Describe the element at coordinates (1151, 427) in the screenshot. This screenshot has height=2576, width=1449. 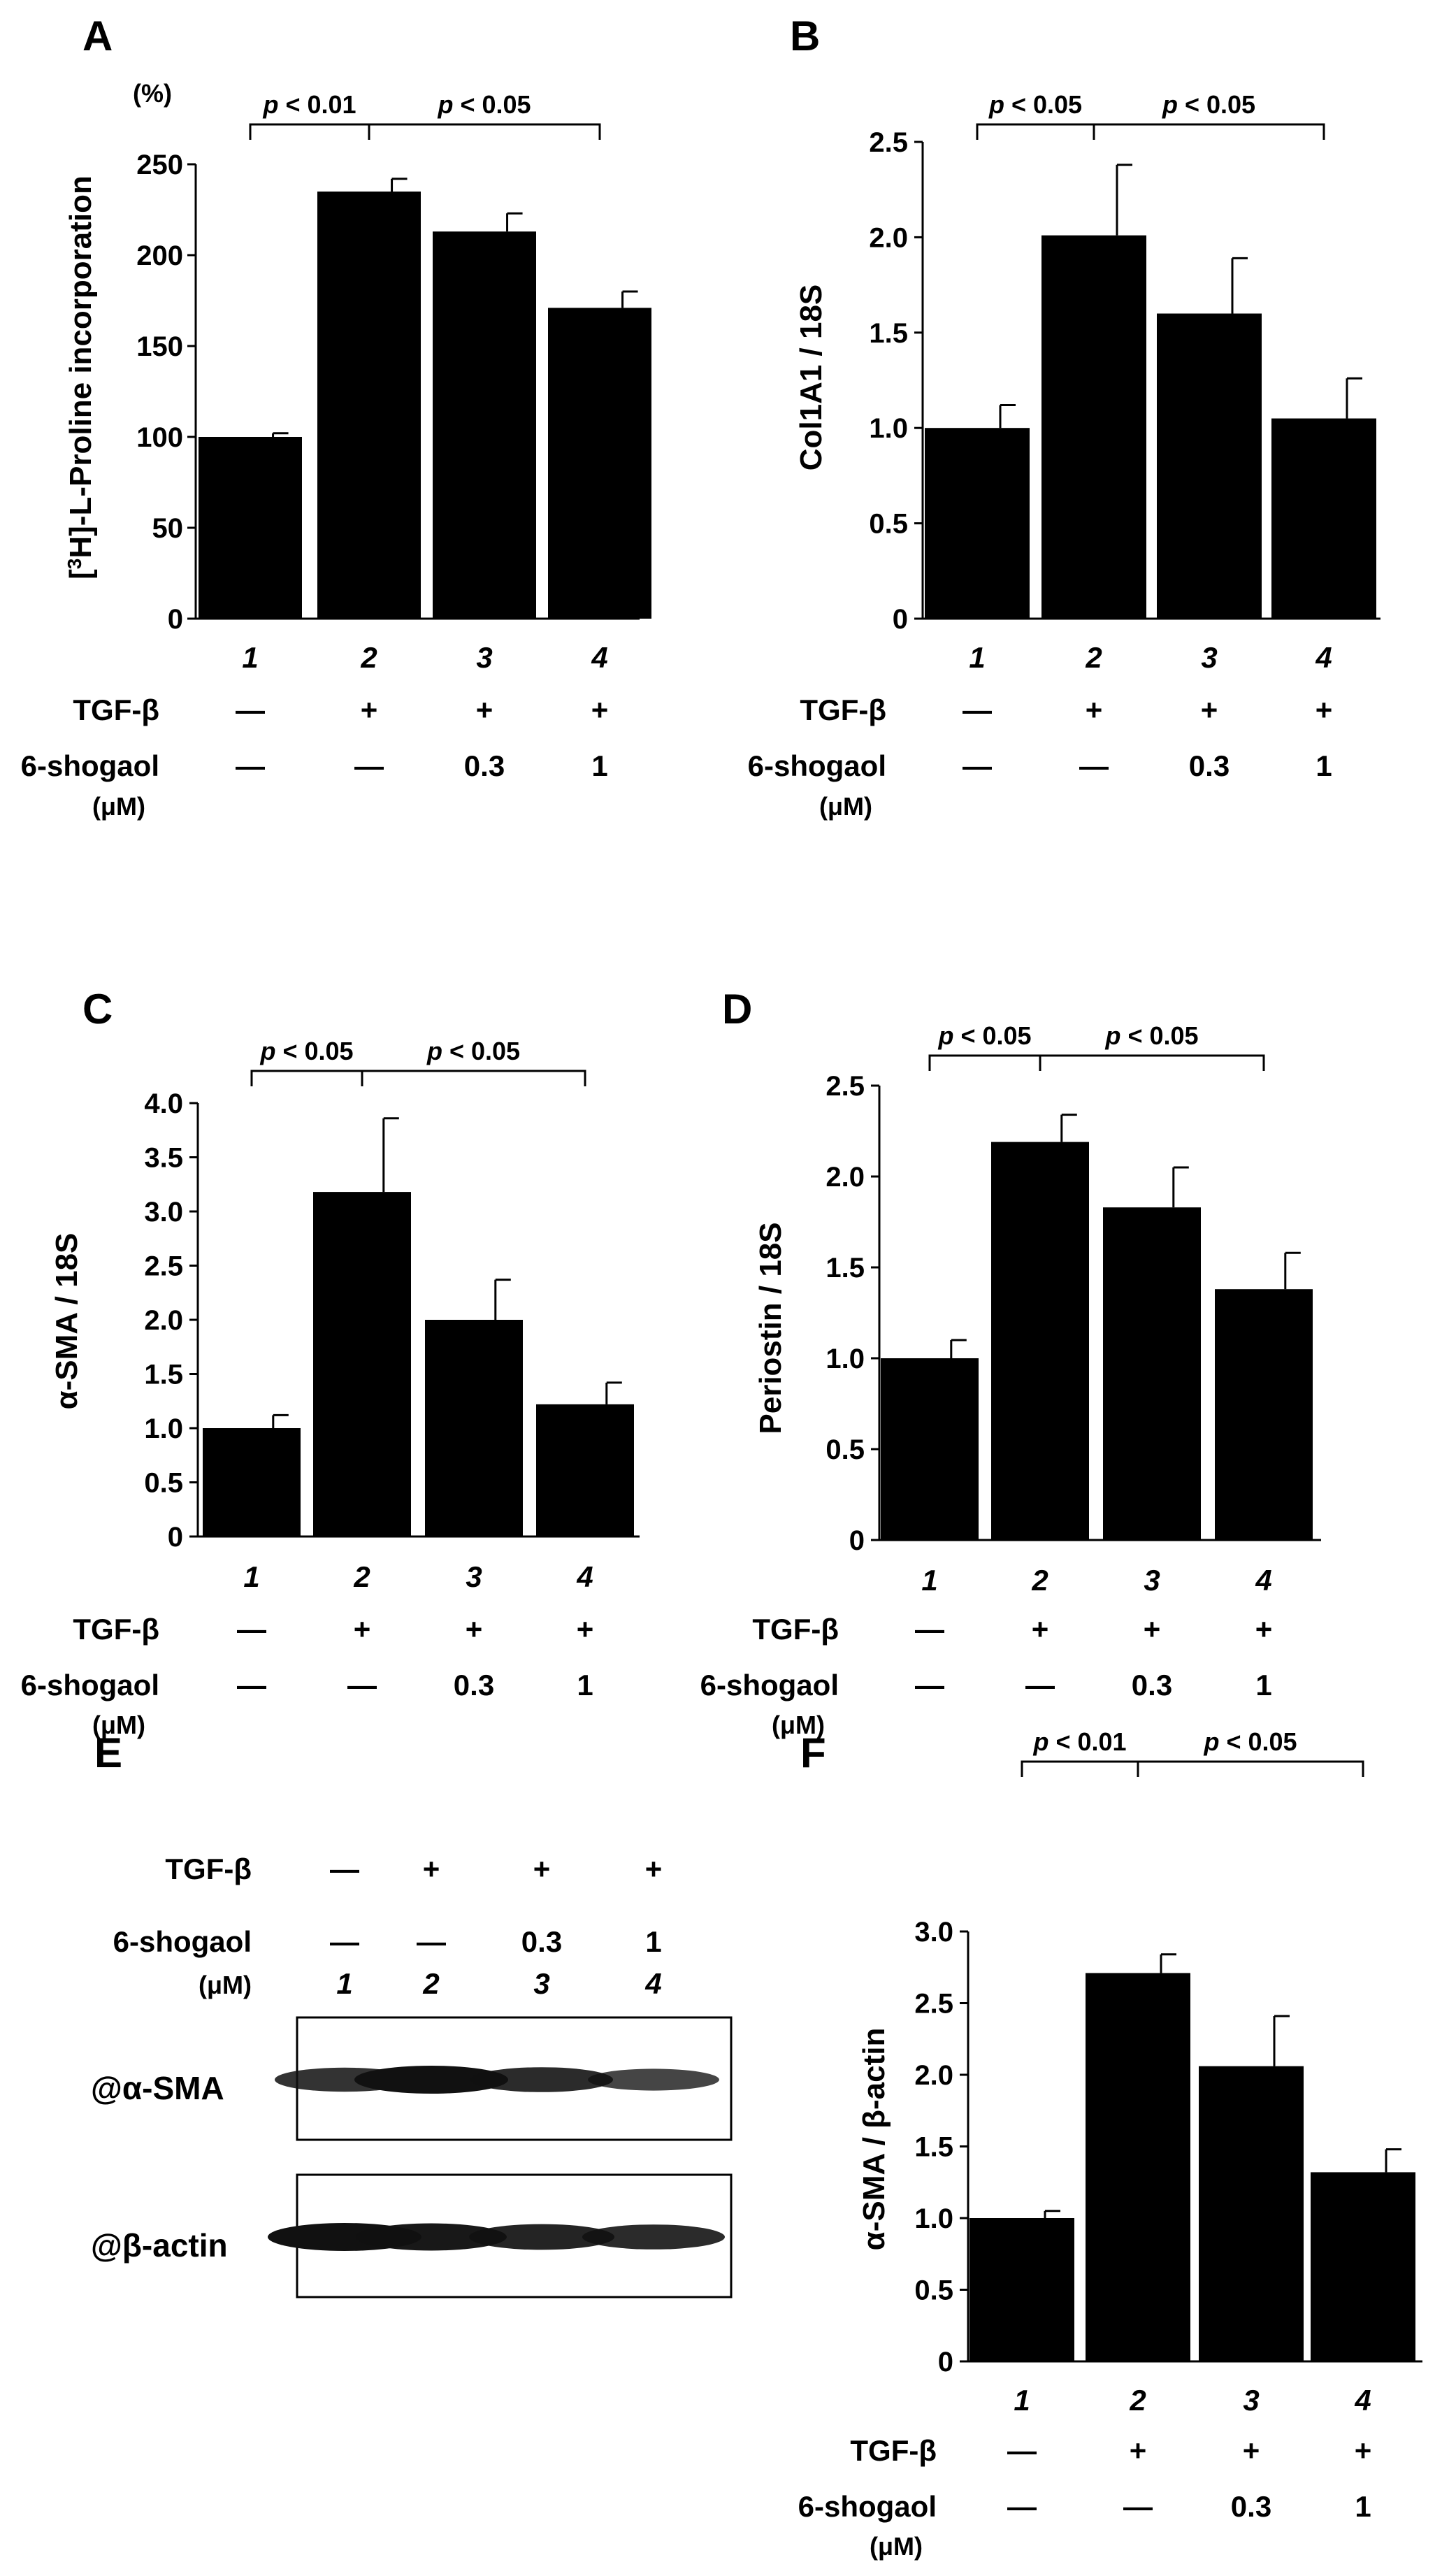
I see `panel-B-bars` at that location.